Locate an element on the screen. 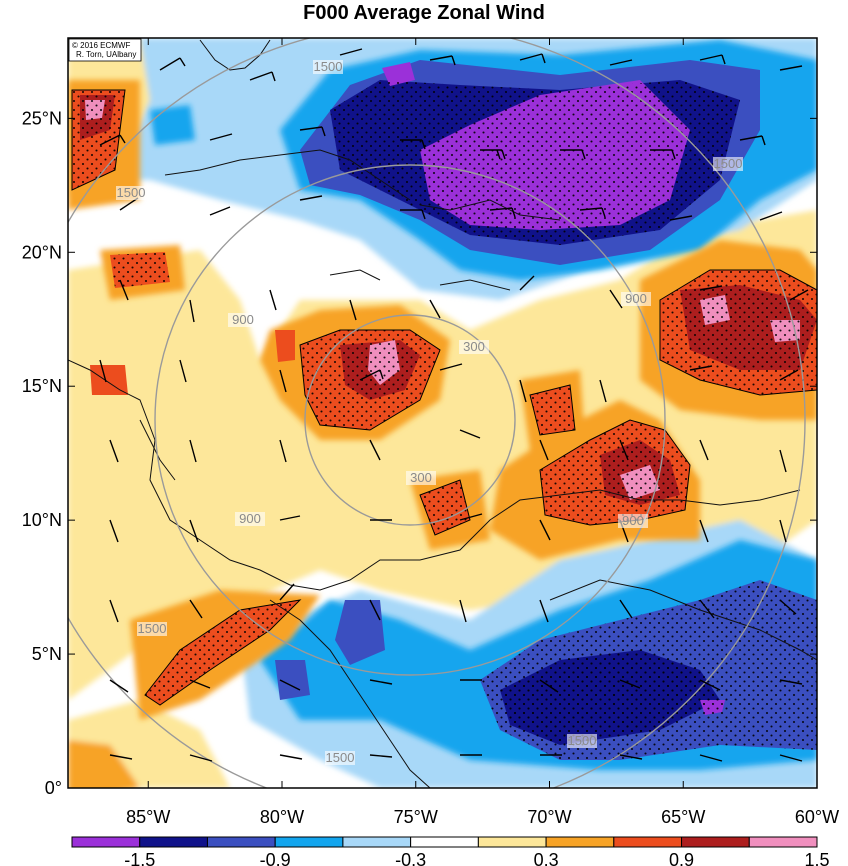 This screenshot has width=848, height=866. lon-label: 70°W is located at coordinates (549, 817).